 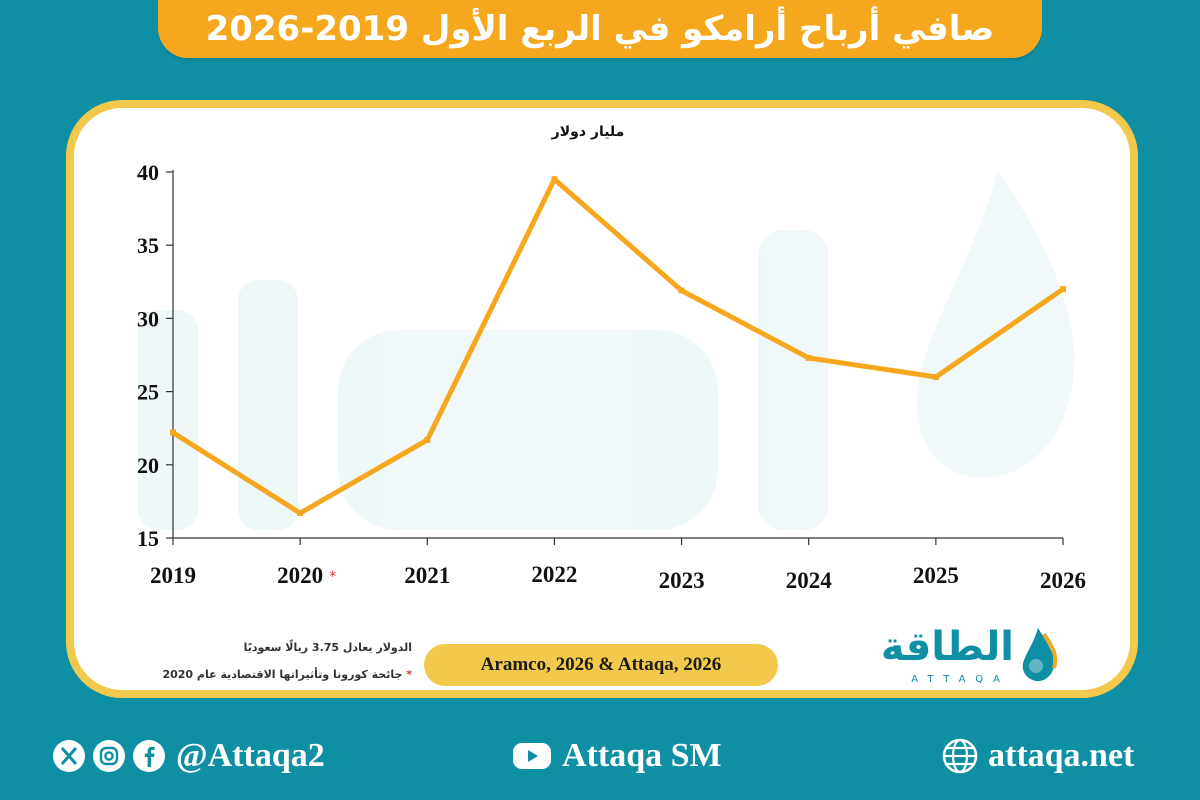 I want to click on x-tick-label: 2024, so click(x=809, y=580).